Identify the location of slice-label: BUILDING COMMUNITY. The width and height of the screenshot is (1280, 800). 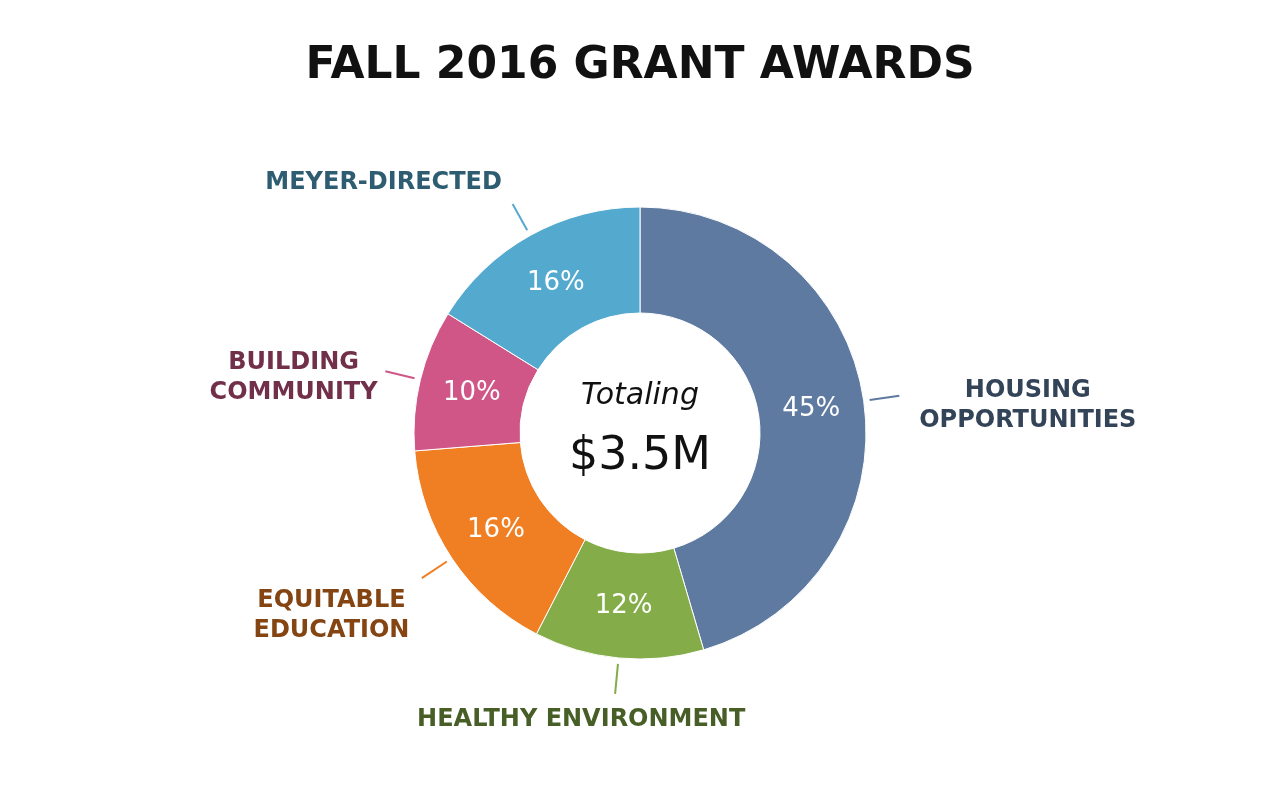
(294, 375).